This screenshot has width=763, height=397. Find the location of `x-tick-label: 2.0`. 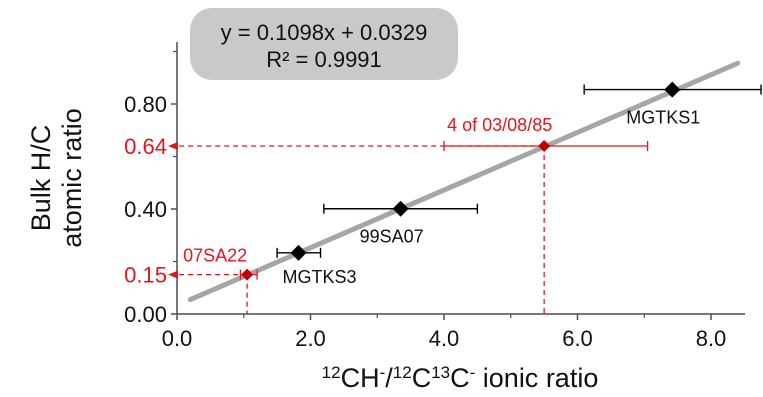

x-tick-label: 2.0 is located at coordinates (310, 338).